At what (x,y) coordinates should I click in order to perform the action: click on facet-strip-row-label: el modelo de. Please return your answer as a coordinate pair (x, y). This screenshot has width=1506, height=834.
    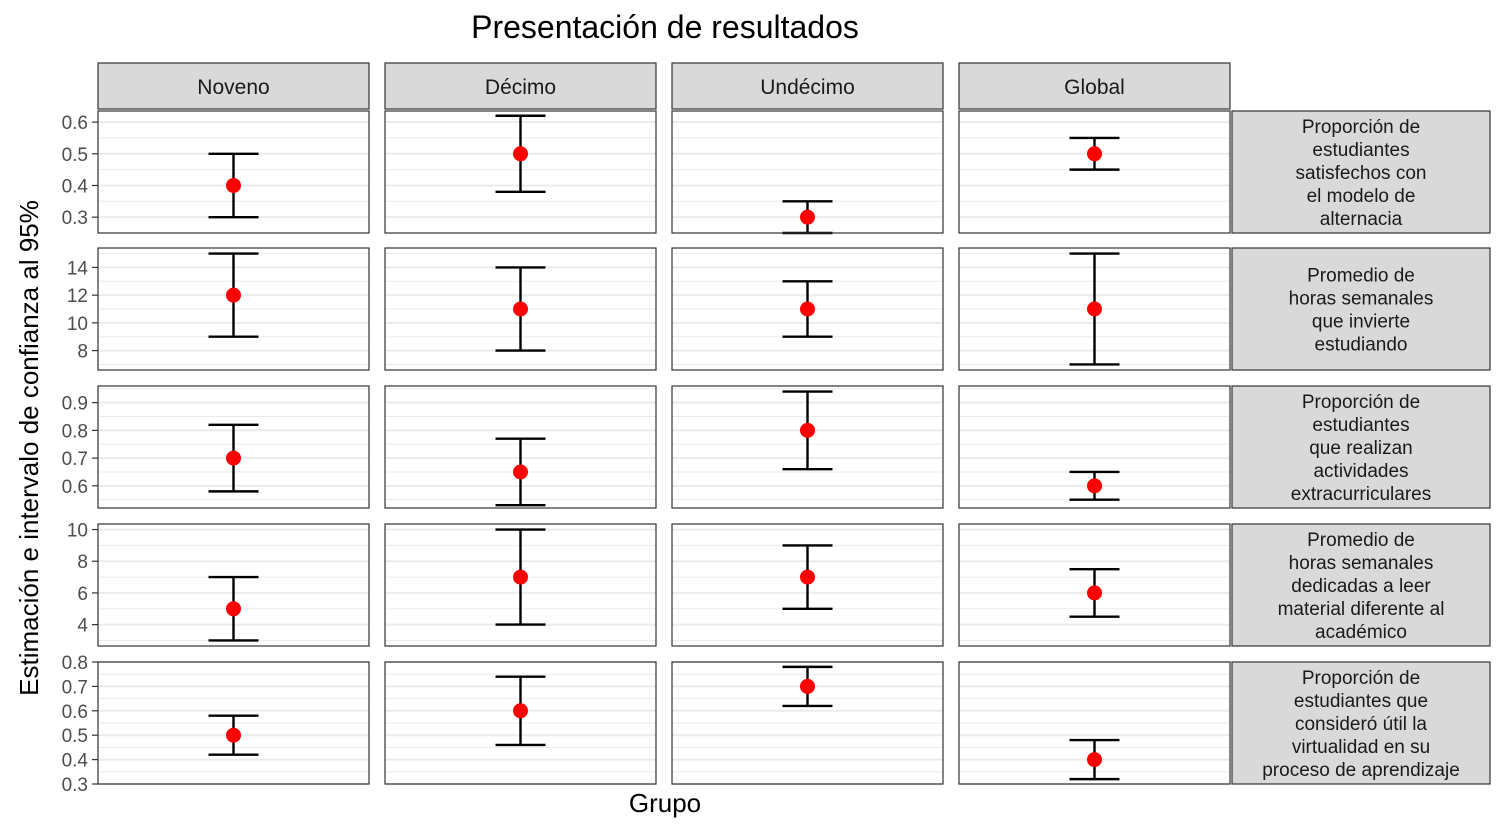
    Looking at the image, I should click on (1361, 196).